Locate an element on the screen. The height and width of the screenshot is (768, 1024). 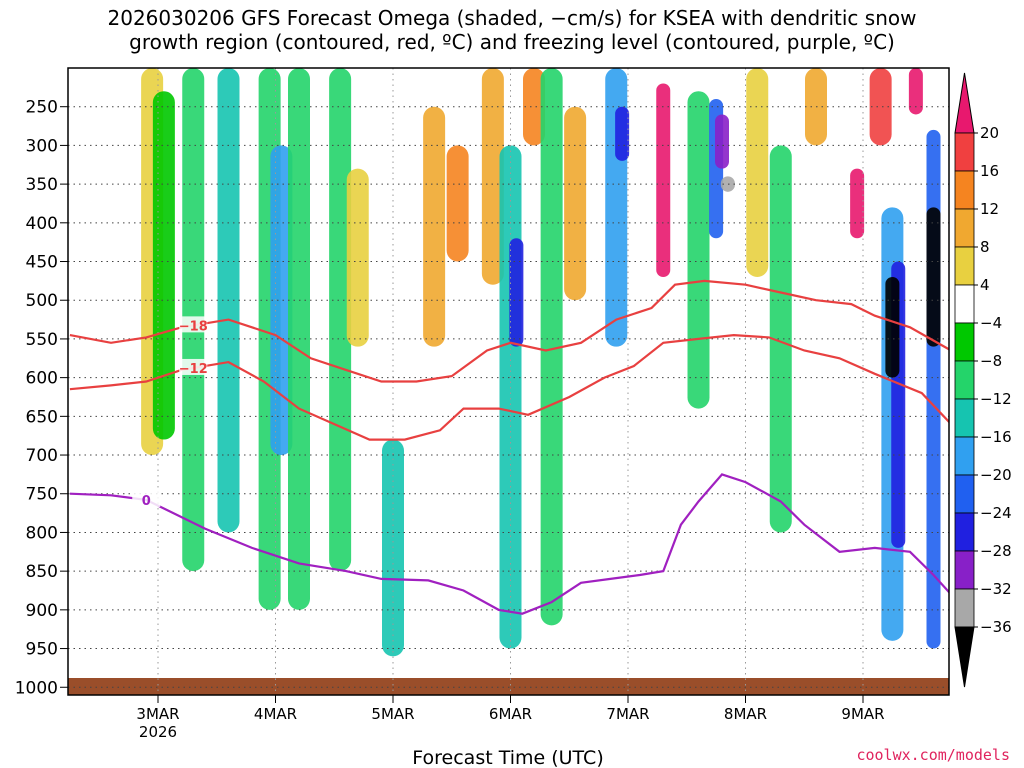
colorbar-label: 12 is located at coordinates (989, 209).